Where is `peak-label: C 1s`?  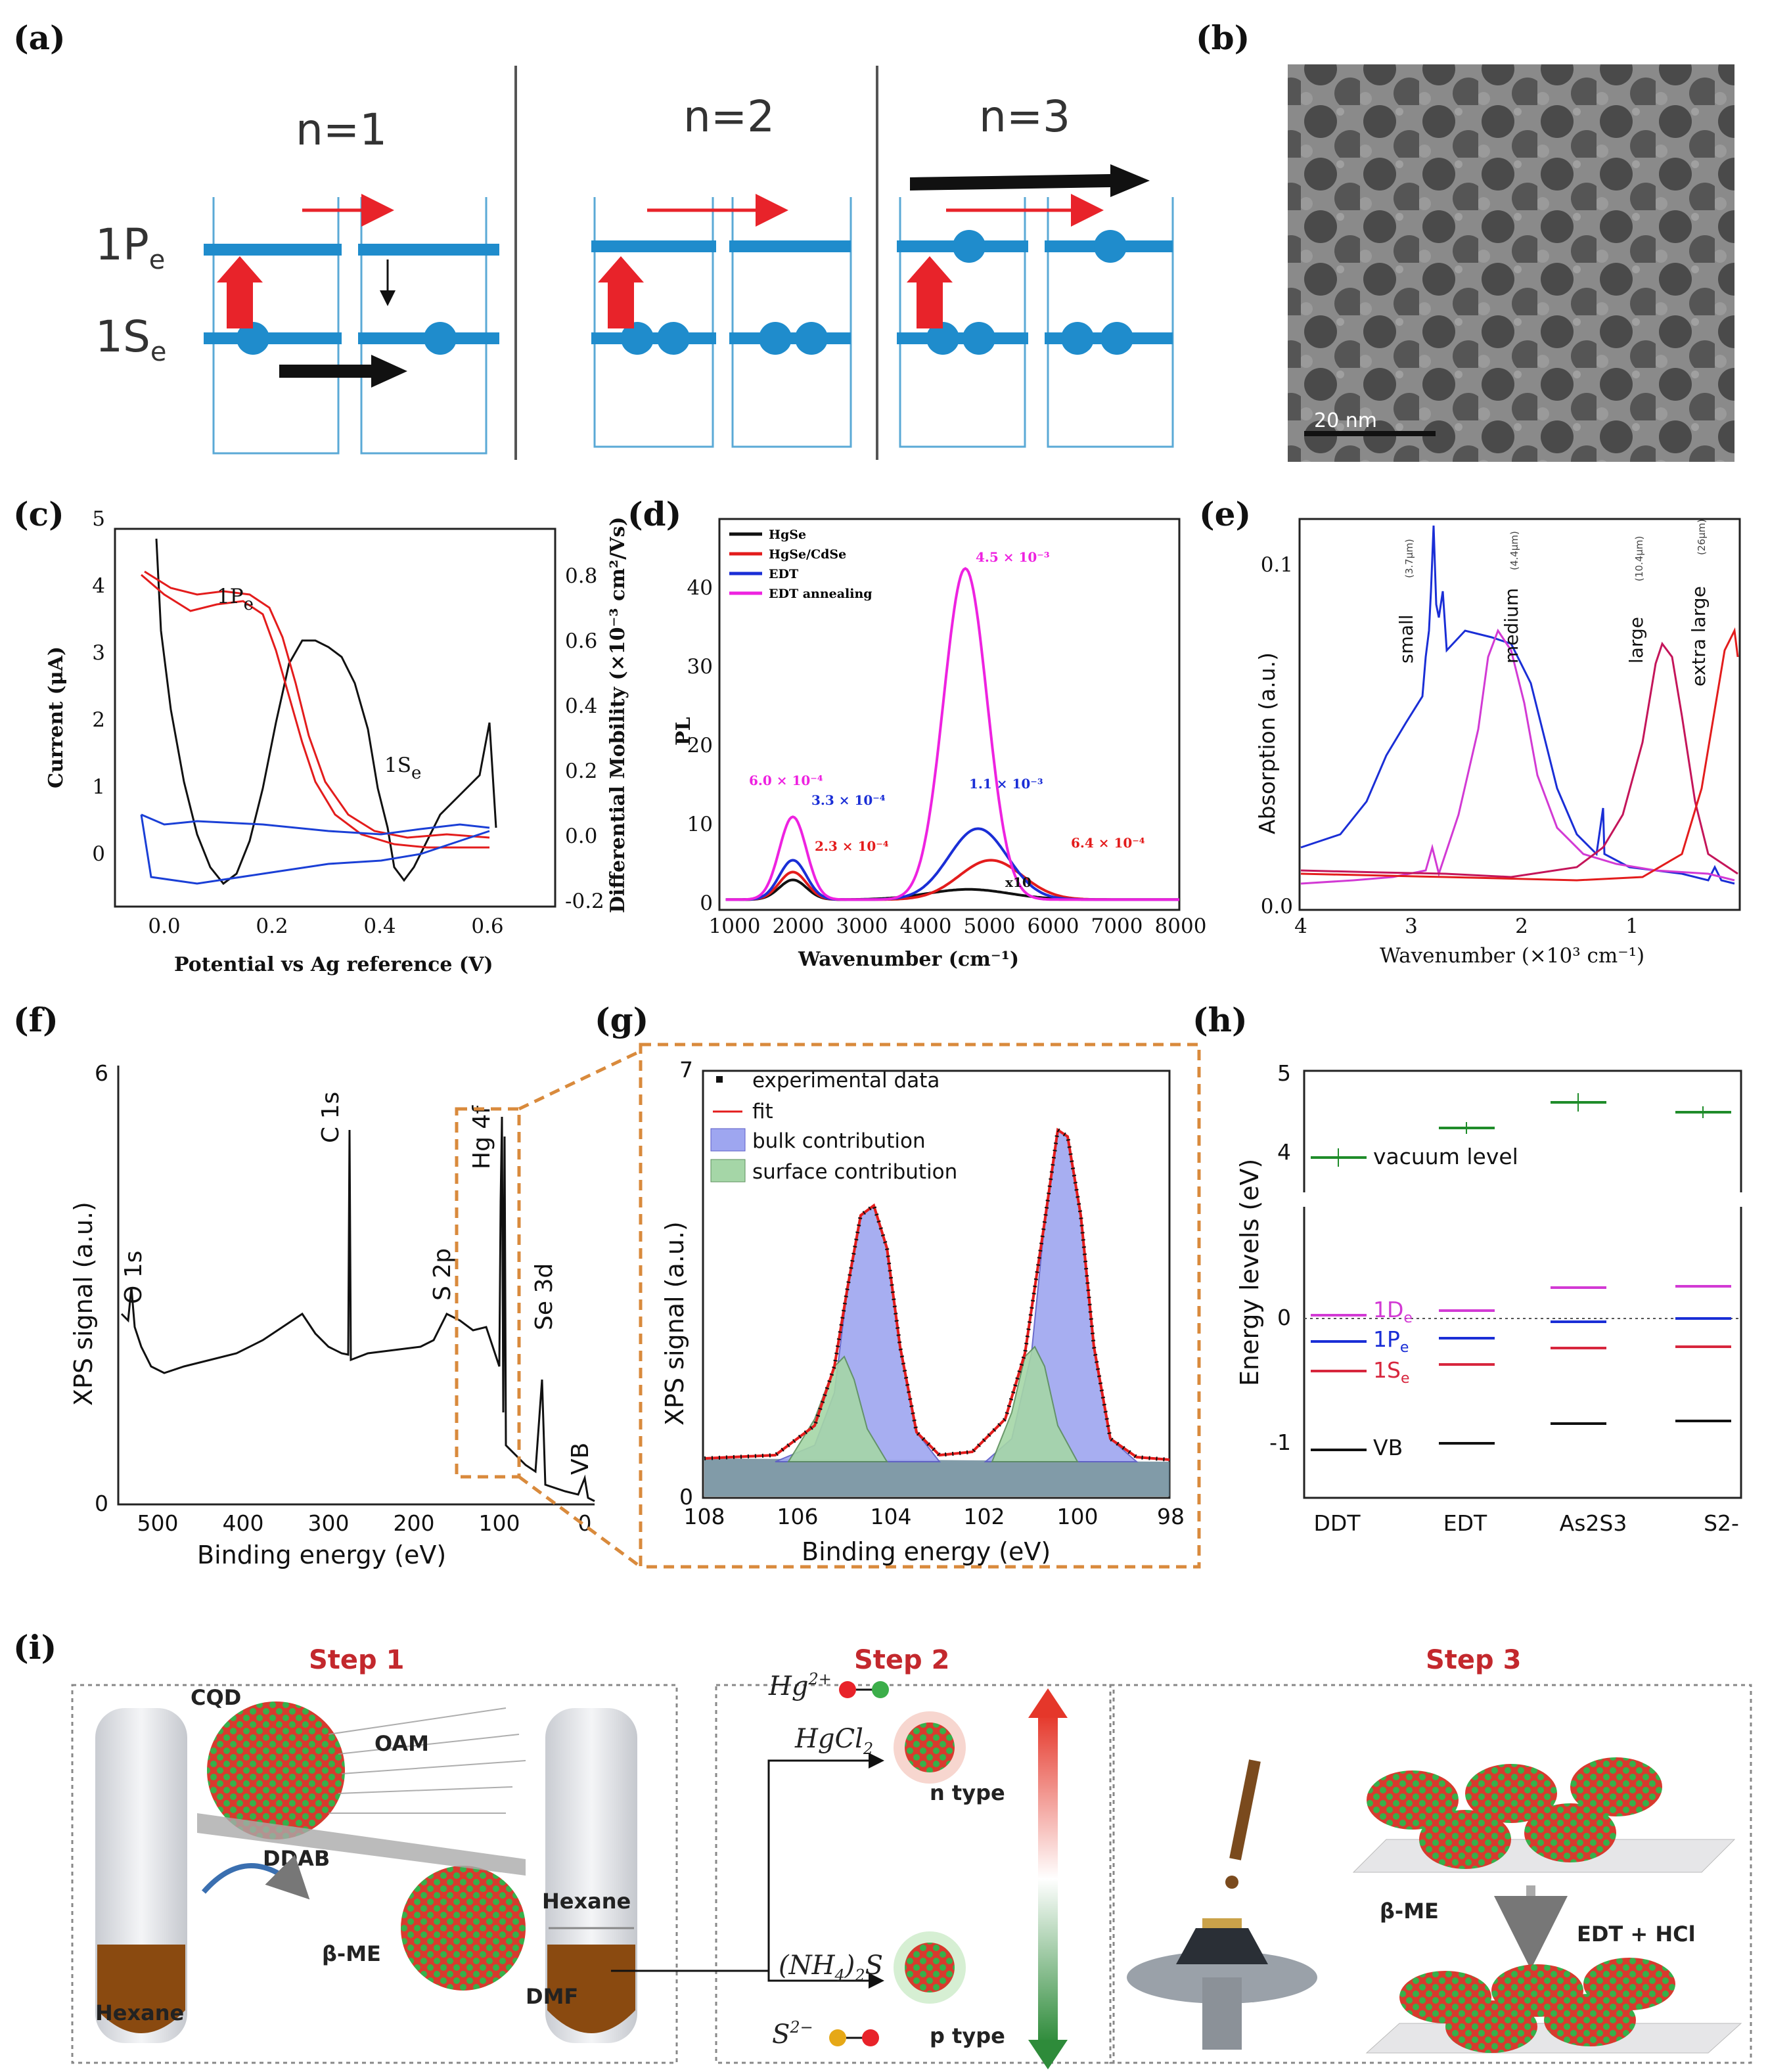 peak-label: C 1s is located at coordinates (330, 1117).